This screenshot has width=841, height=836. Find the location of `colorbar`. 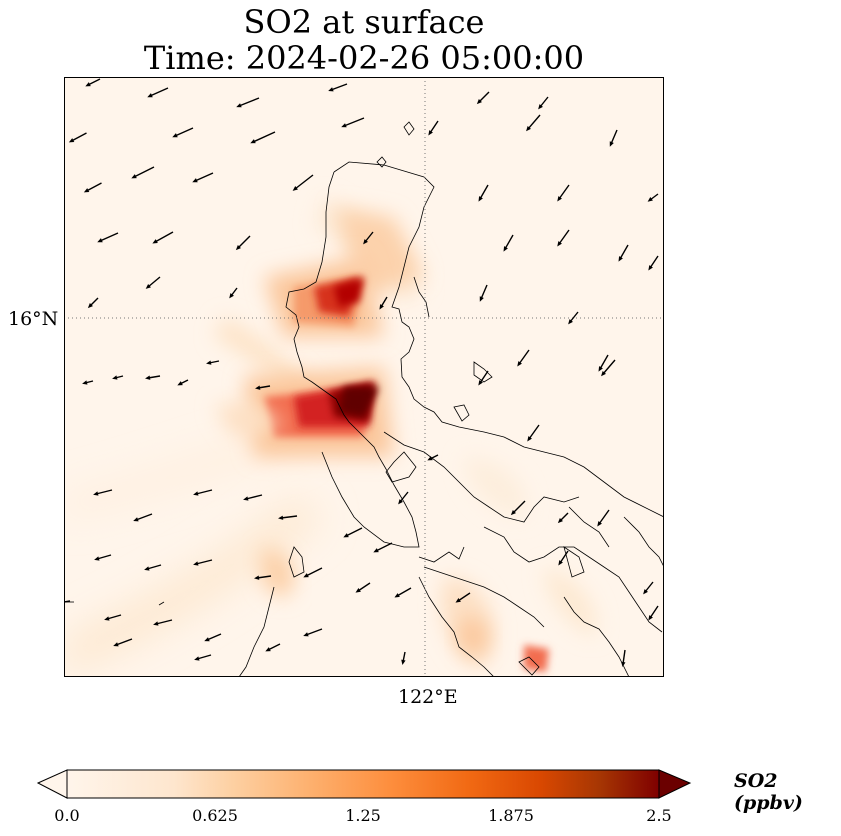

colorbar is located at coordinates (364, 784).